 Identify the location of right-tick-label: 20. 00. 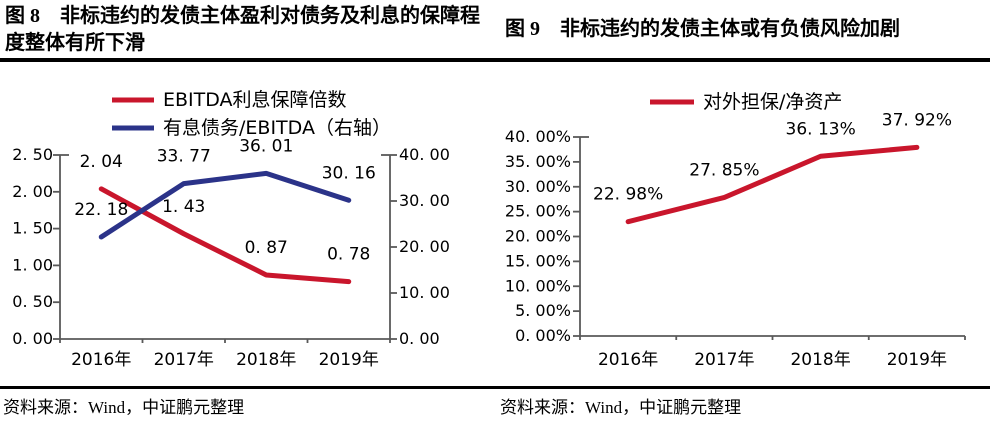
(424, 246).